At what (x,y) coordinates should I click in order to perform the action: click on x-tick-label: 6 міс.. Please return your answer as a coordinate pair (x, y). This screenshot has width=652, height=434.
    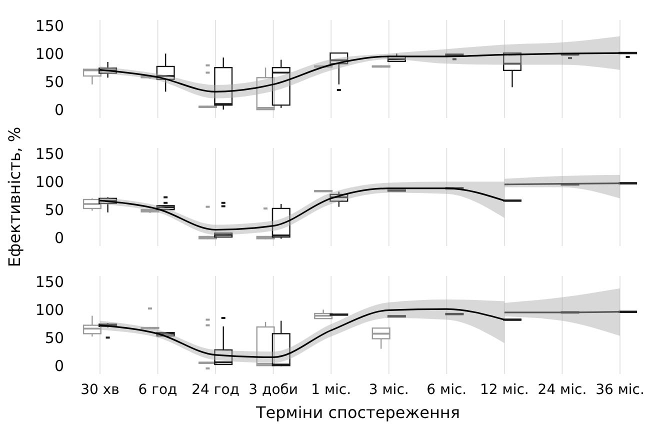
    Looking at the image, I should click on (446, 390).